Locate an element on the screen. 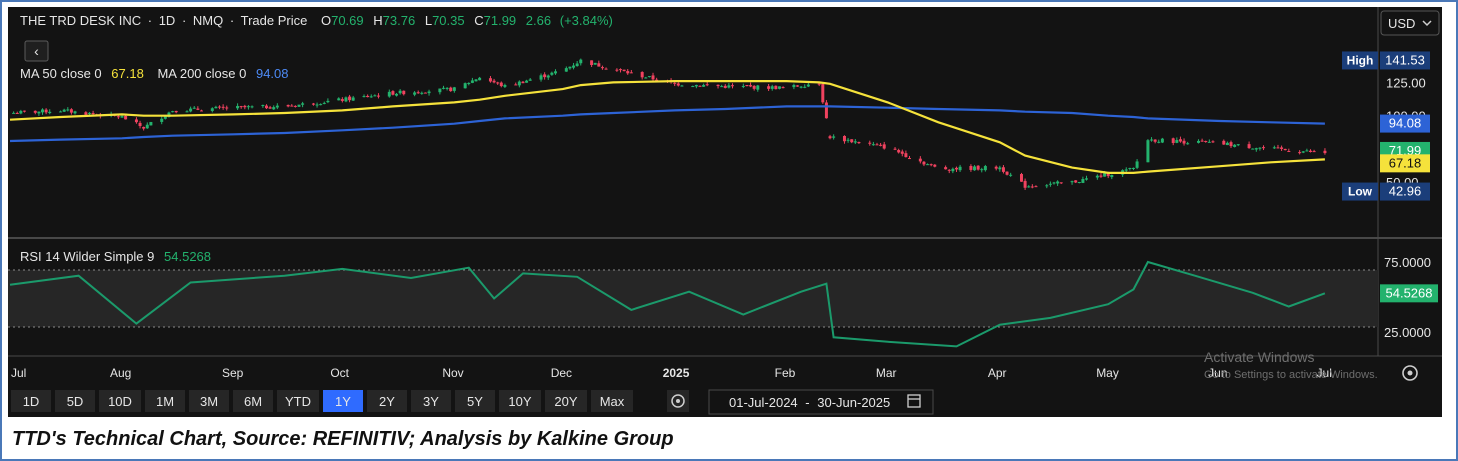  svg-text: YTD is located at coordinates (298, 401).